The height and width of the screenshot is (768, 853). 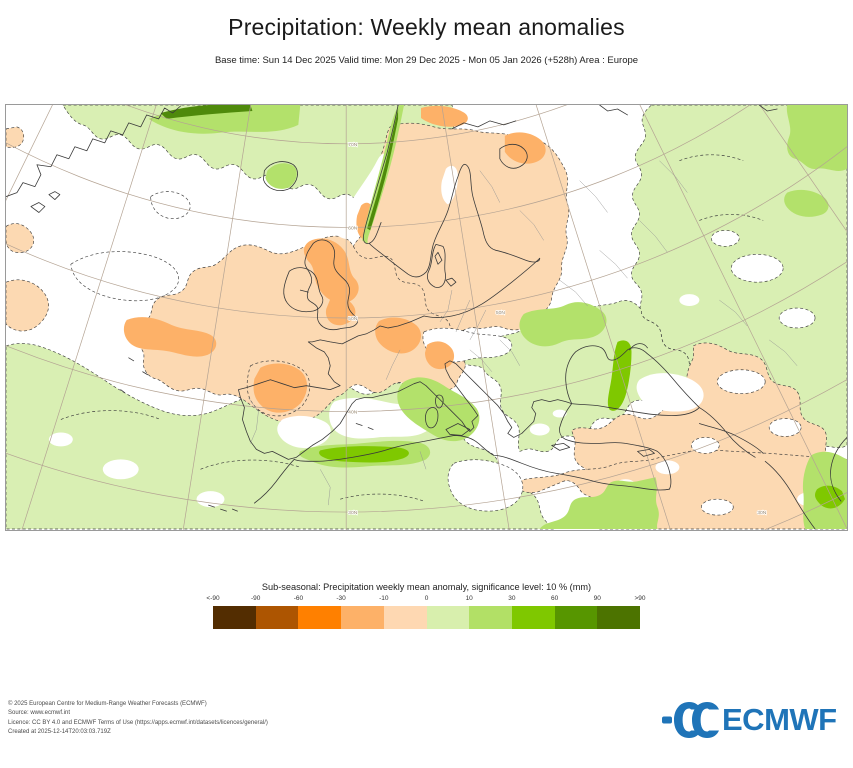 I want to click on coast-scandinavia, so click(x=451, y=191).